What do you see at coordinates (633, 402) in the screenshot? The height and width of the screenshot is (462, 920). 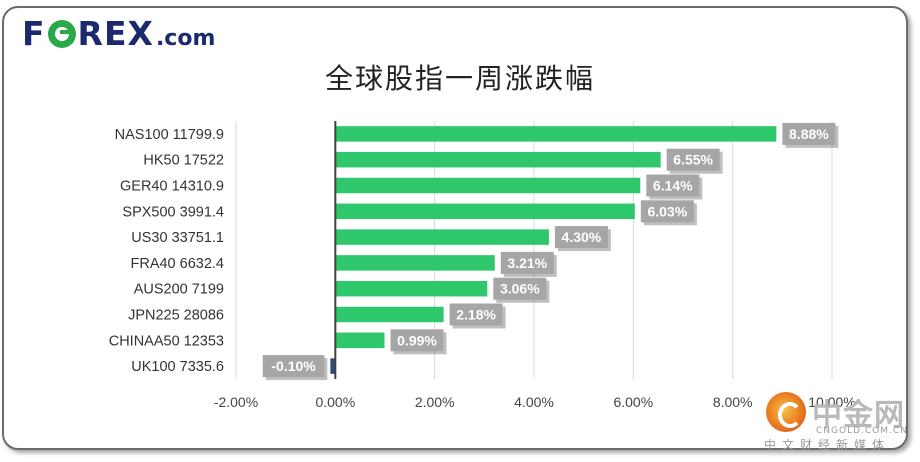 I see `x-tick-label: 6.00%` at bounding box center [633, 402].